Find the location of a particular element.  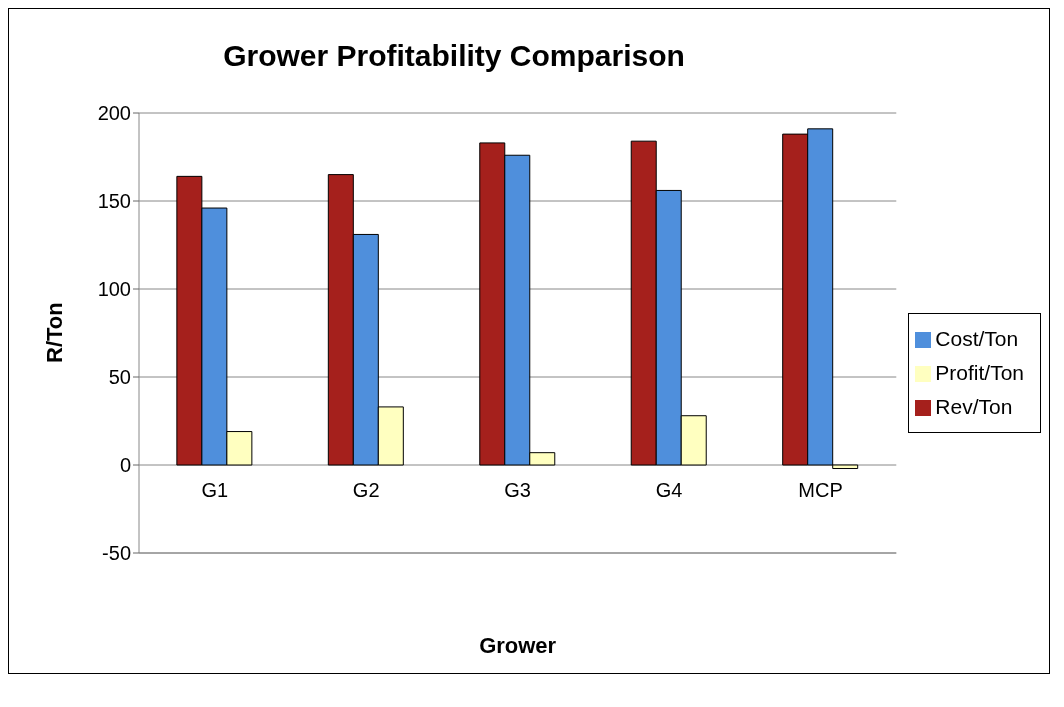

x-tick-label: G2 is located at coordinates (366, 490).